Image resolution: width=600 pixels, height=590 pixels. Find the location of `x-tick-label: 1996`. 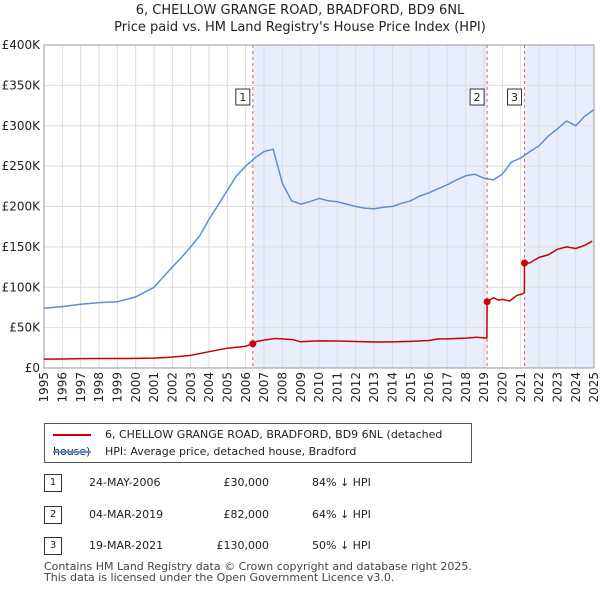

x-tick-label: 1996 is located at coordinates (63, 387).